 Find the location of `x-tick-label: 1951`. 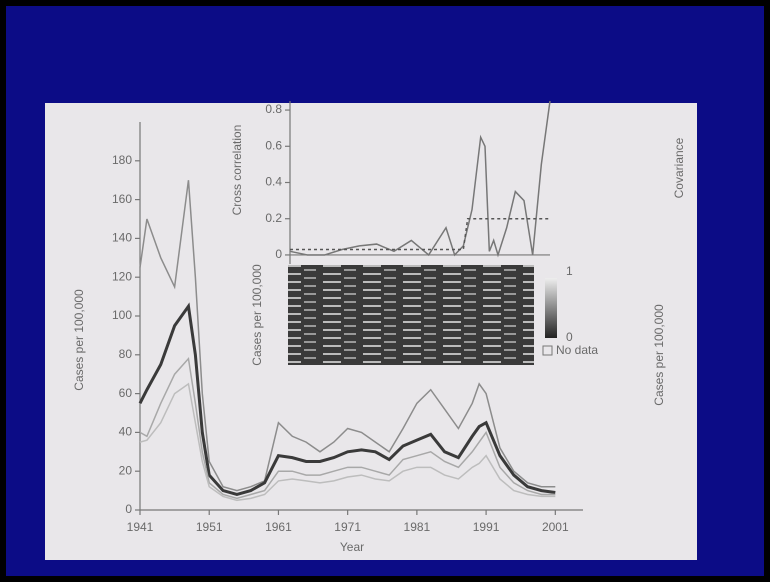

x-tick-label: 1951 is located at coordinates (209, 527).